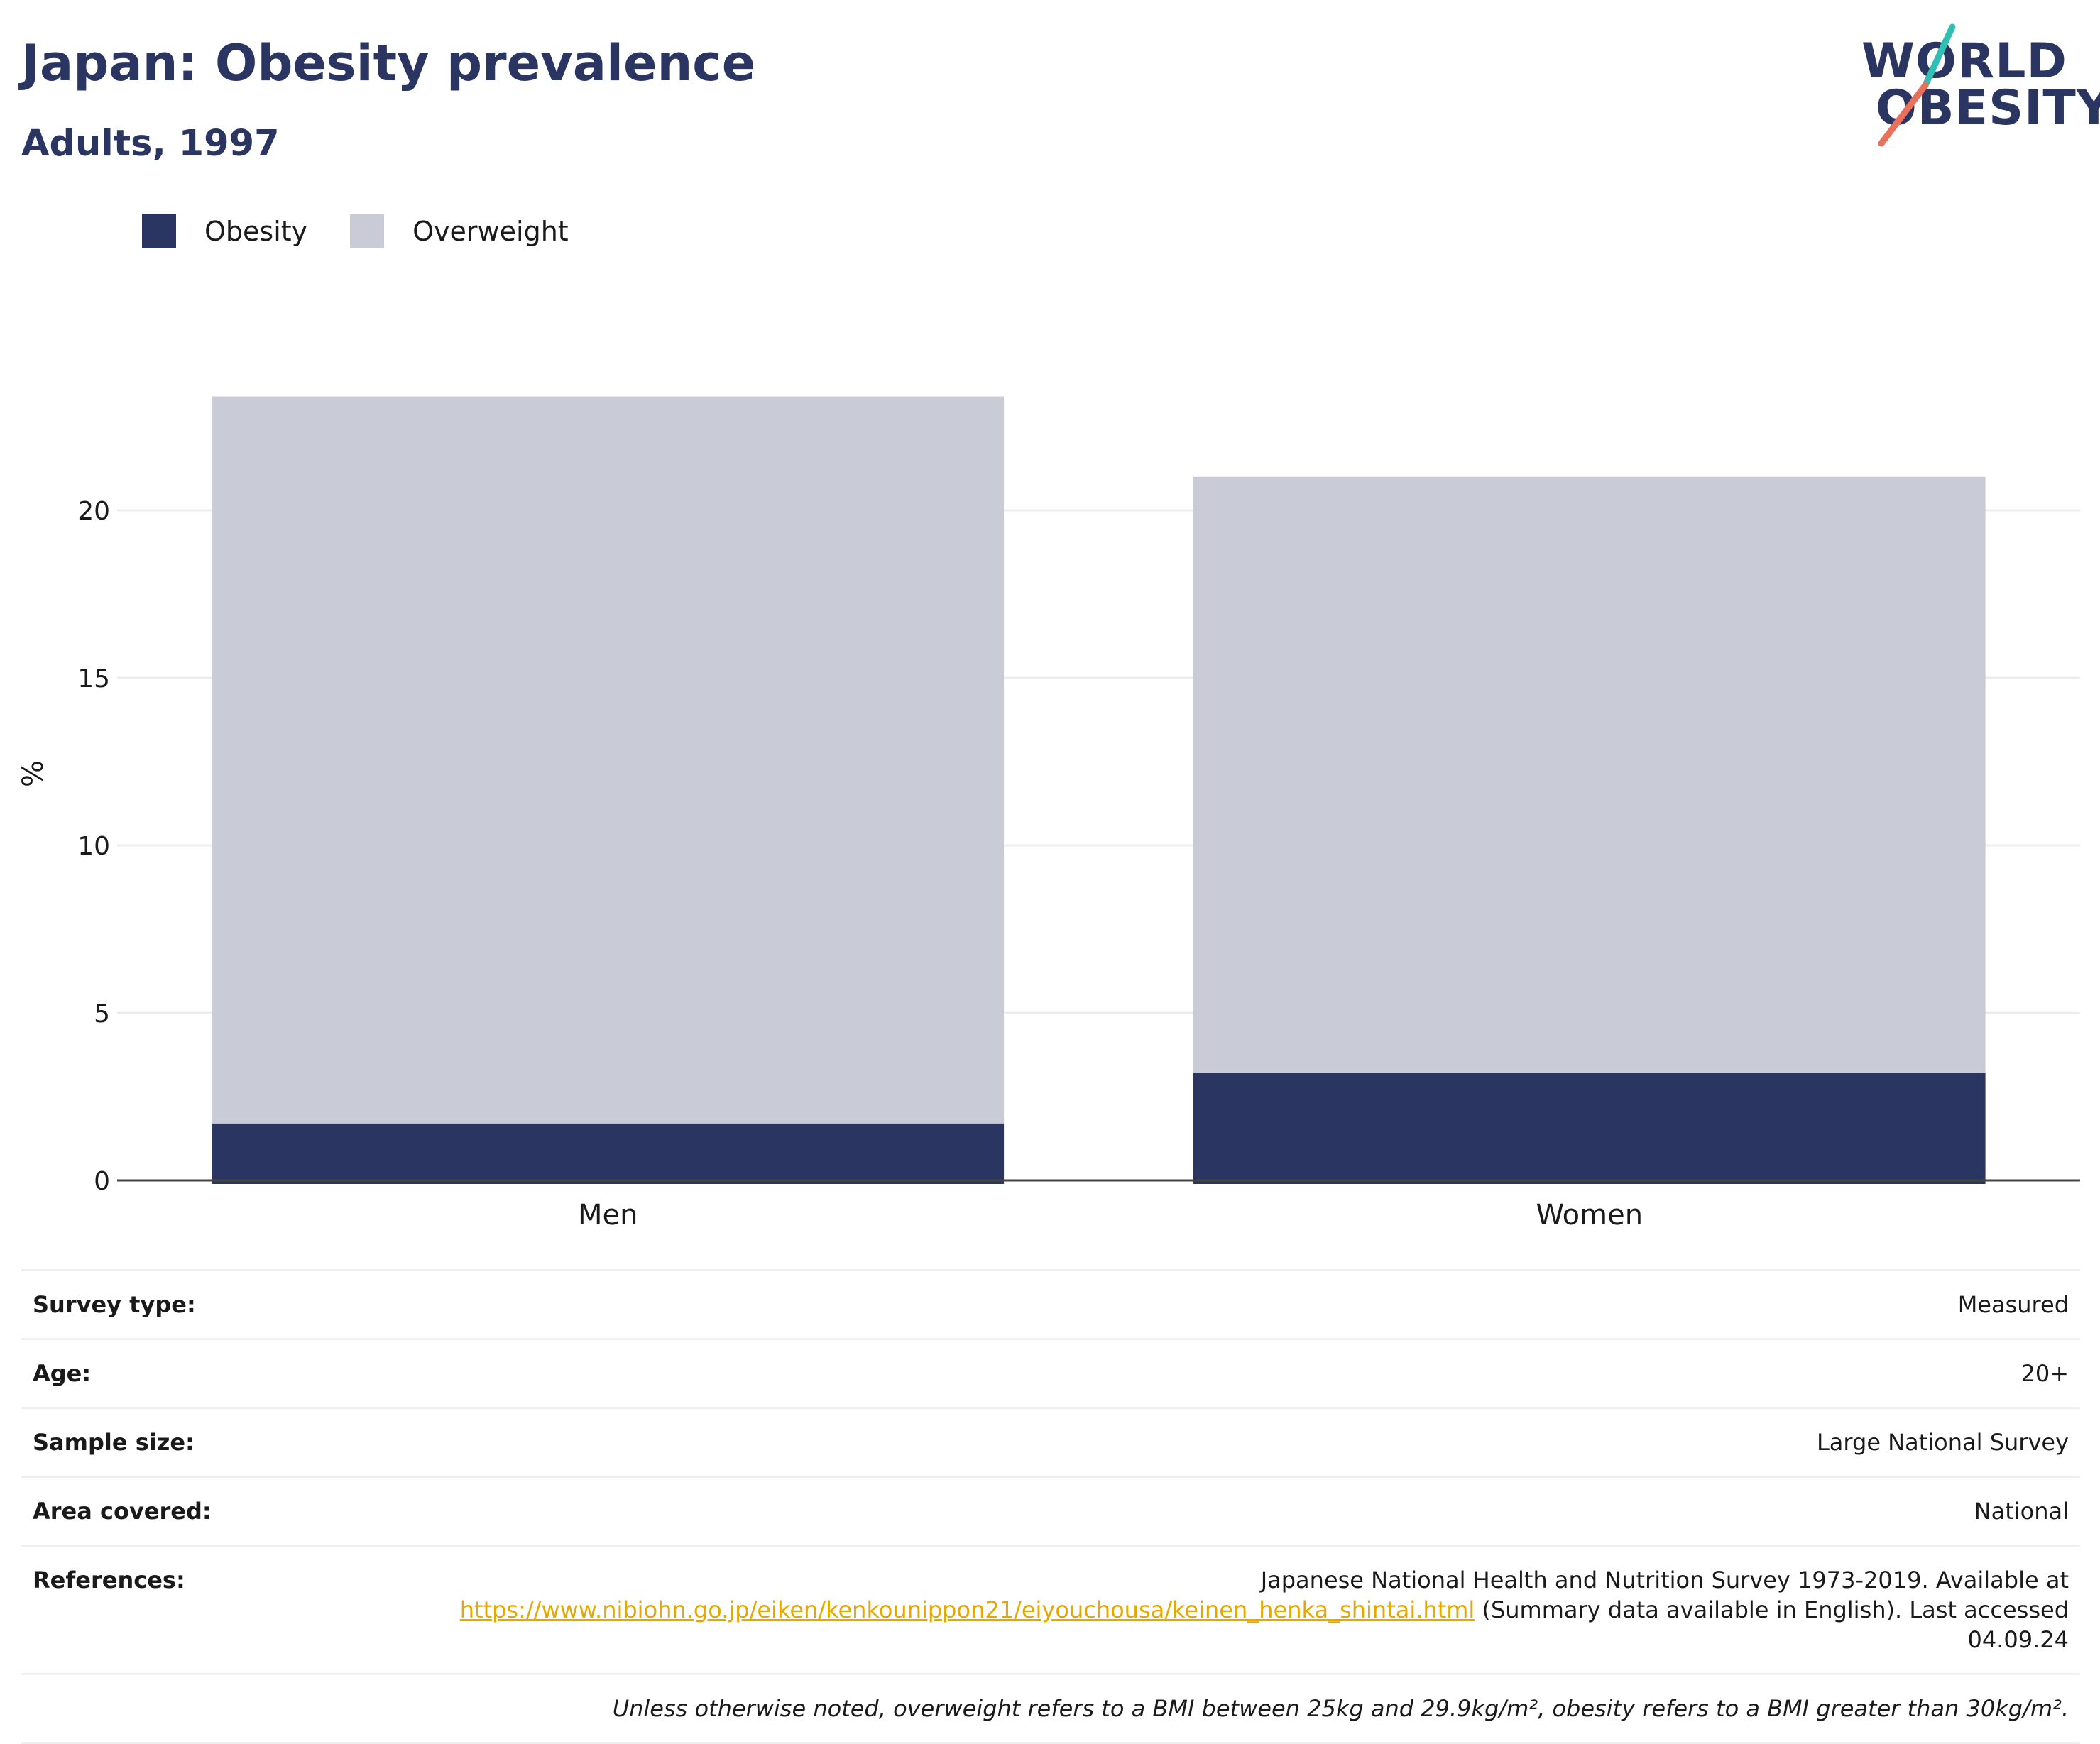 The height and width of the screenshot is (1744, 2100). I want to click on bar-women-obesity, so click(1589, 1128).